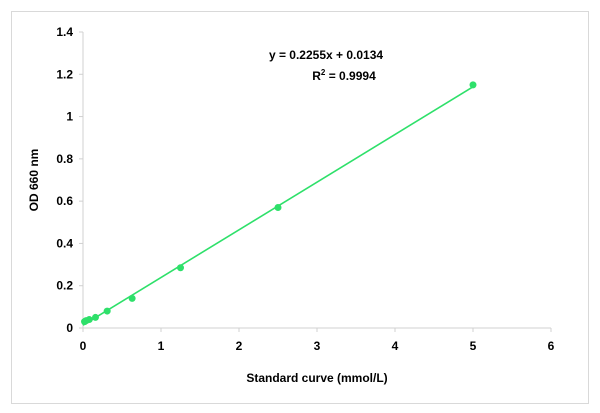 This screenshot has width=600, height=413. I want to click on y-axis-title: OD 660 nm, so click(34, 180).